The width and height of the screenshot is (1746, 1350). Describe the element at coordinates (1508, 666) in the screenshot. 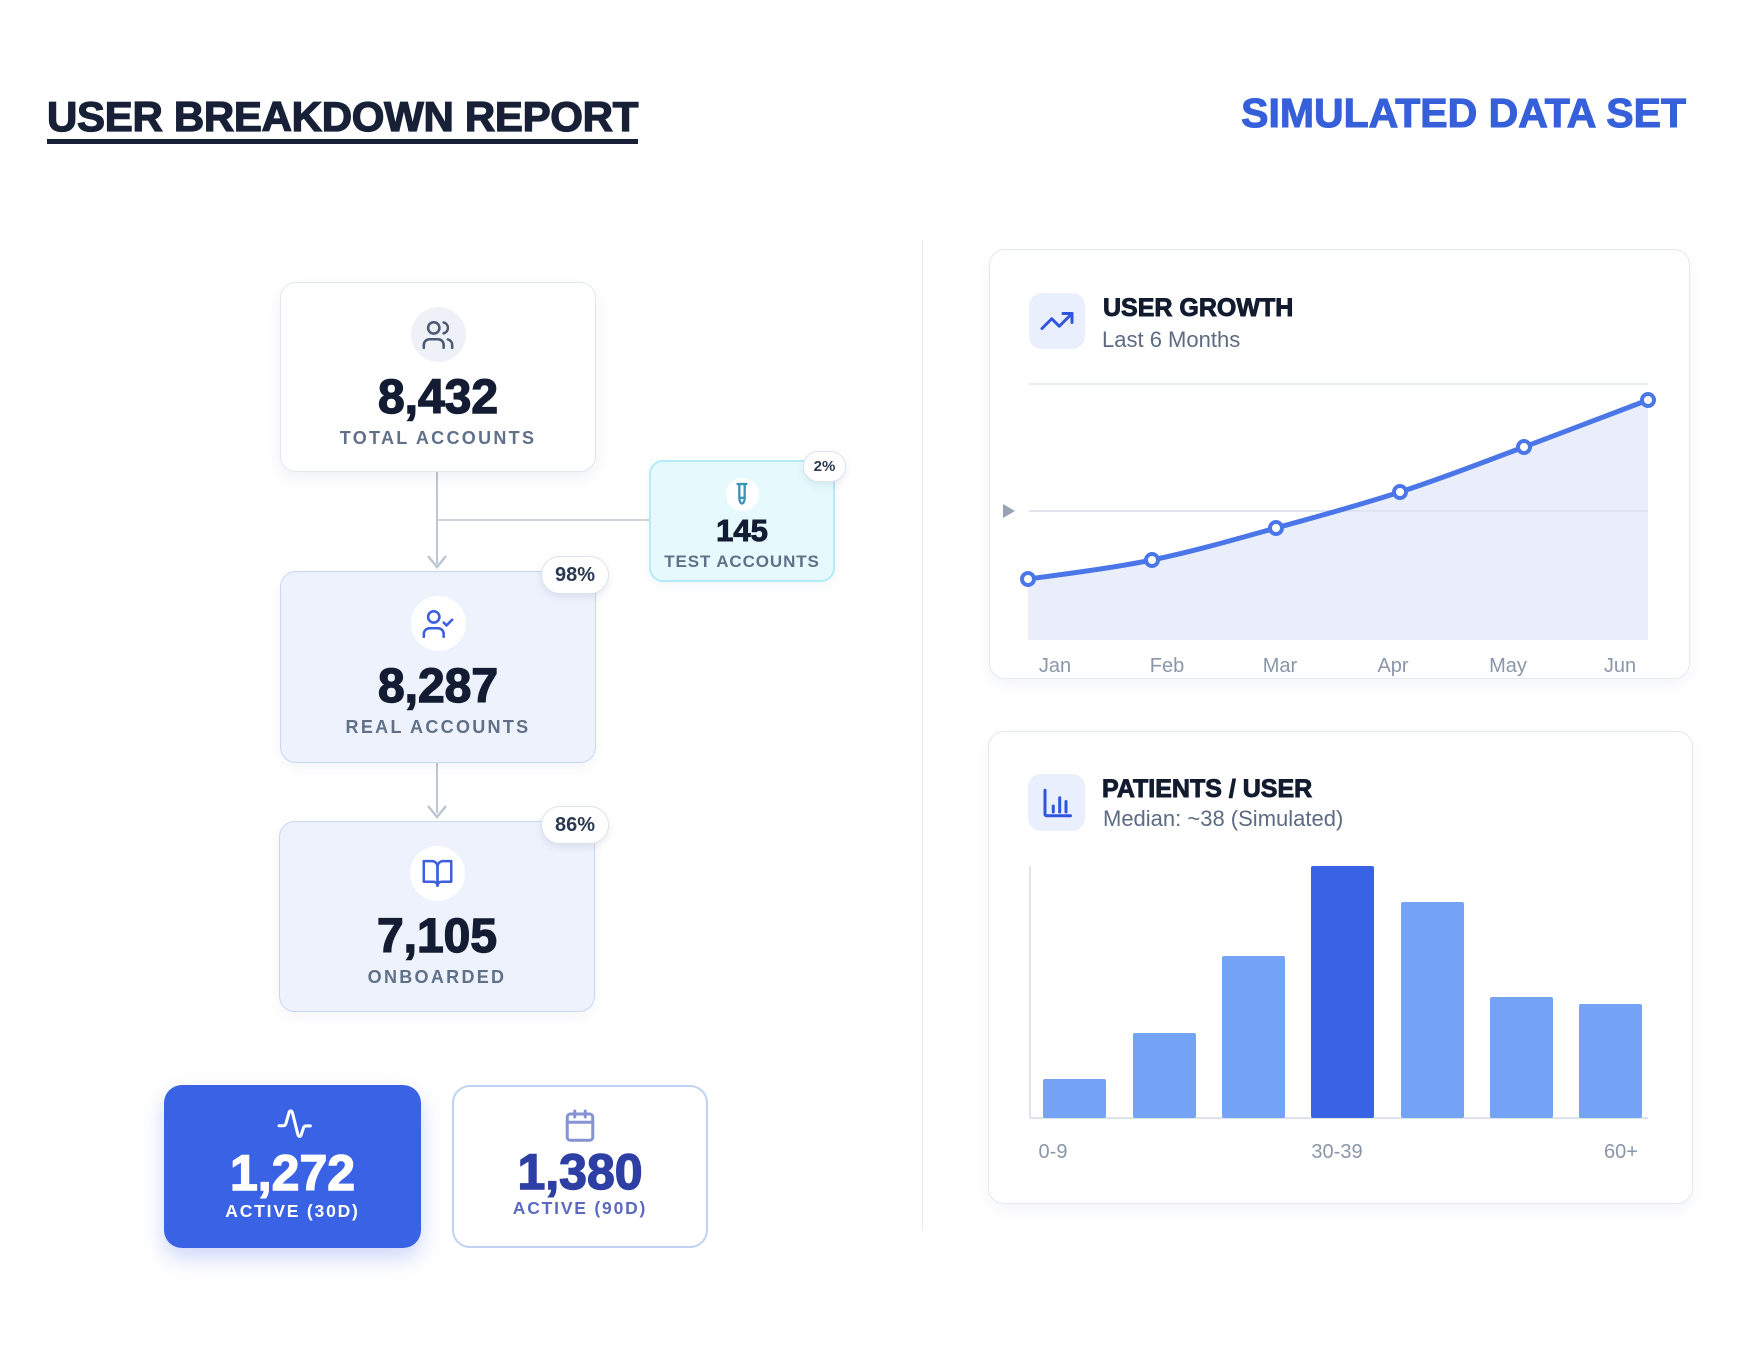

I see `svg-text: May` at that location.